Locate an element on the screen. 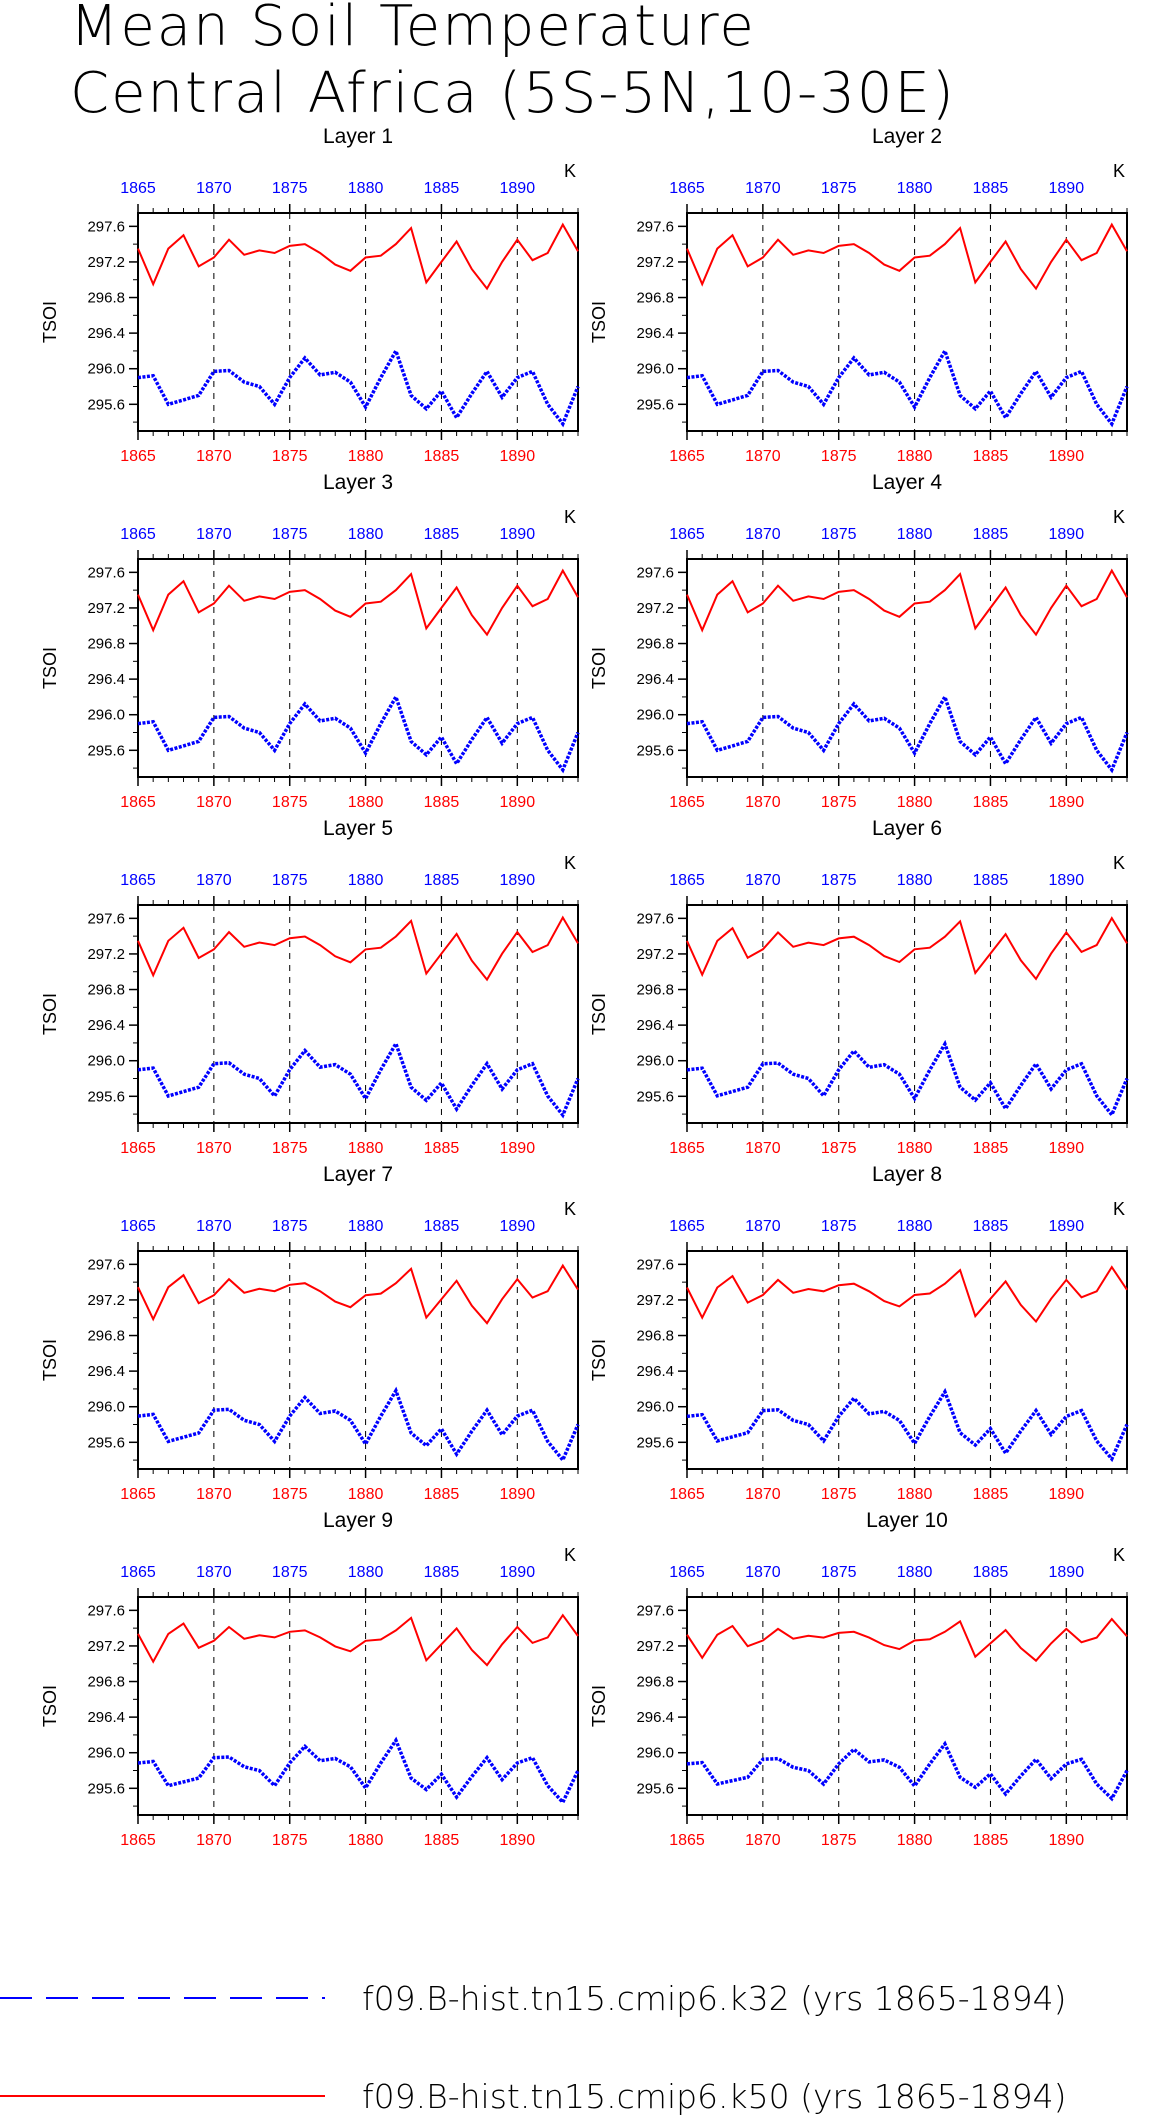  panel-title: Layer 9 is located at coordinates (358, 1520).